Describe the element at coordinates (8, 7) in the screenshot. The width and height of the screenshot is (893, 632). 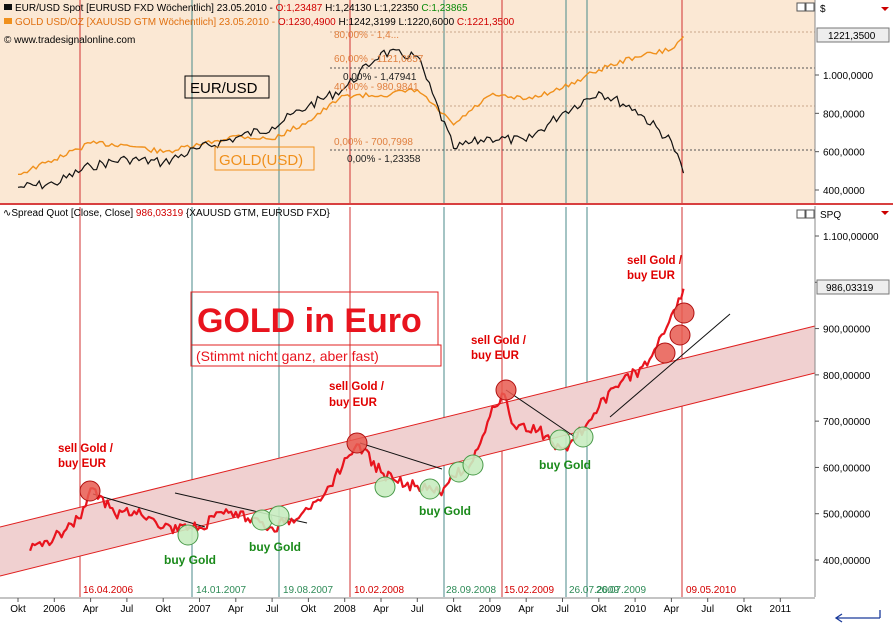
I see `eurusd-swatch-icon` at that location.